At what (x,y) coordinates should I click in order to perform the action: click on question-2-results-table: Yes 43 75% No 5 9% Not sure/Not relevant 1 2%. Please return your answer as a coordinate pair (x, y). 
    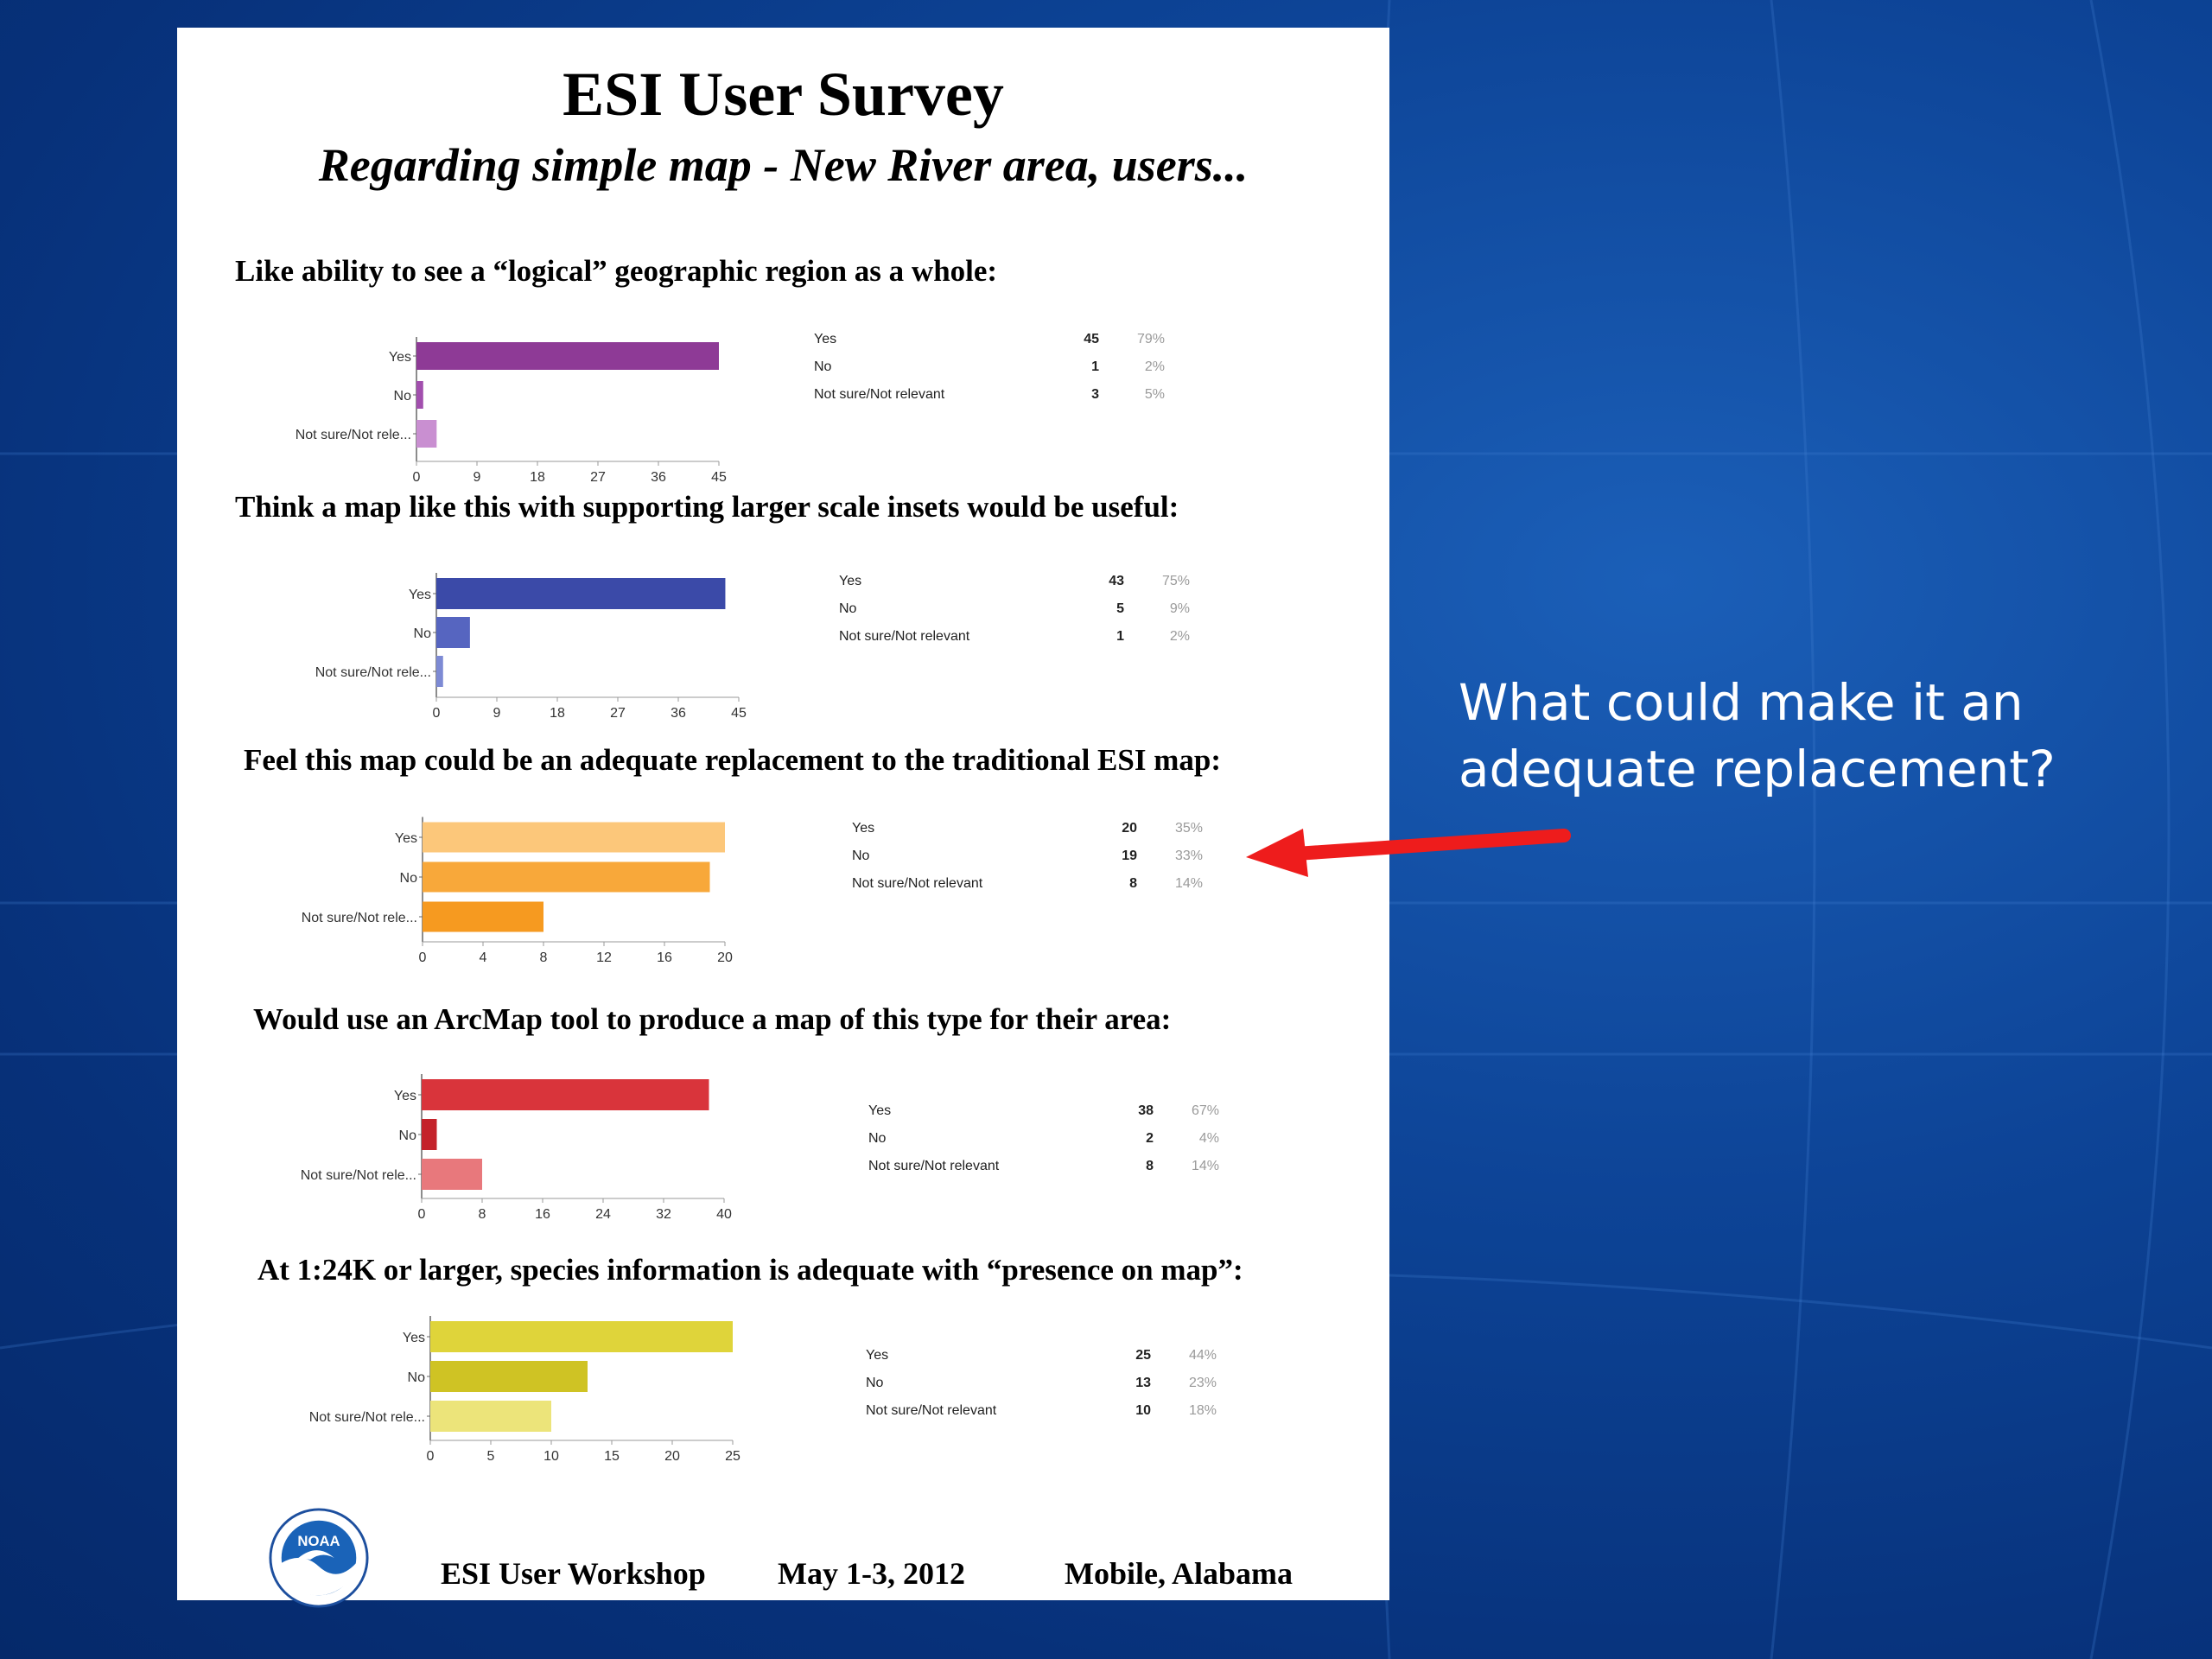
    Looking at the image, I should click on (1021, 615).